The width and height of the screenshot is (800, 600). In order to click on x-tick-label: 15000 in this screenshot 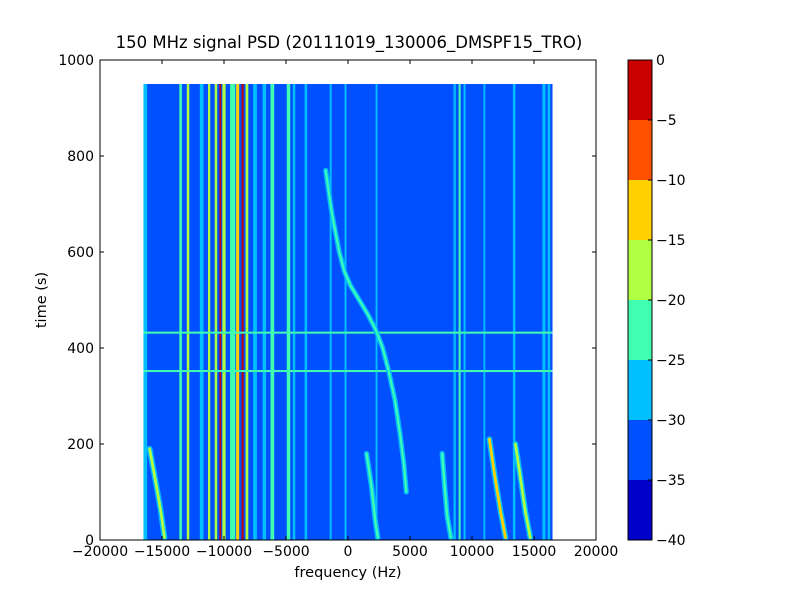, I will do `click(534, 552)`.